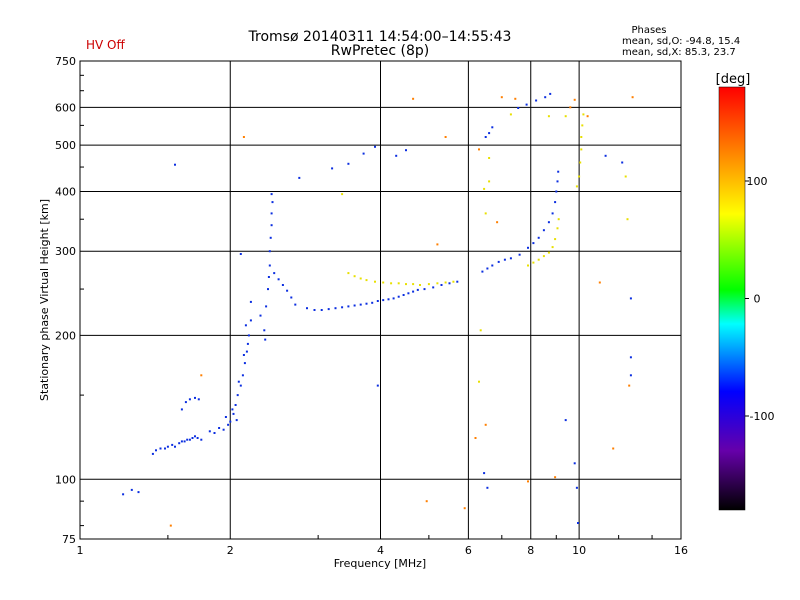  Describe the element at coordinates (762, 416) in the screenshot. I see `colorbar-tick-label: -100` at that location.